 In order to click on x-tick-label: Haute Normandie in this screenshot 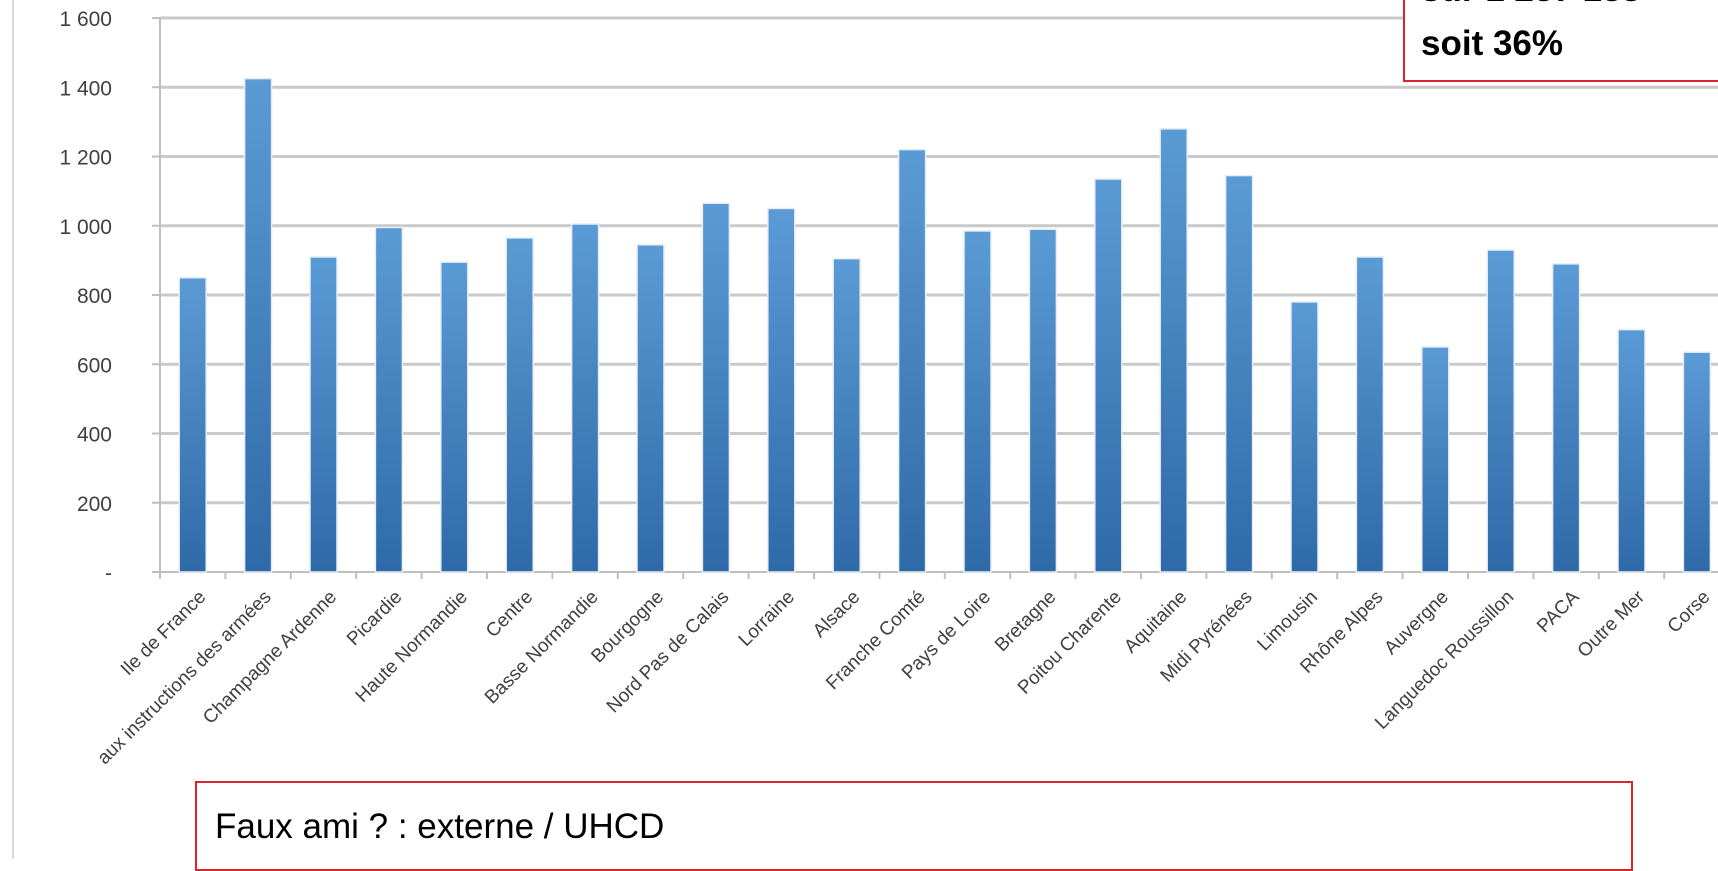, I will do `click(412, 647)`.